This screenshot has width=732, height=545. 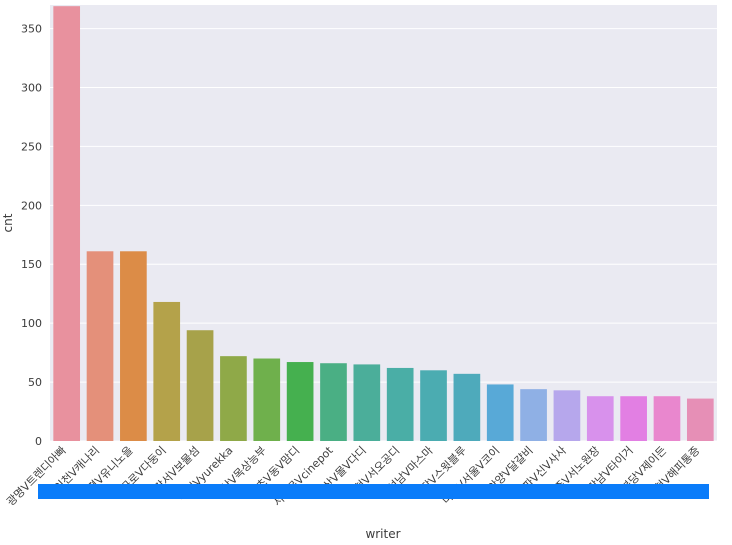 What do you see at coordinates (373, 491) in the screenshot?
I see `highlight-bar` at bounding box center [373, 491].